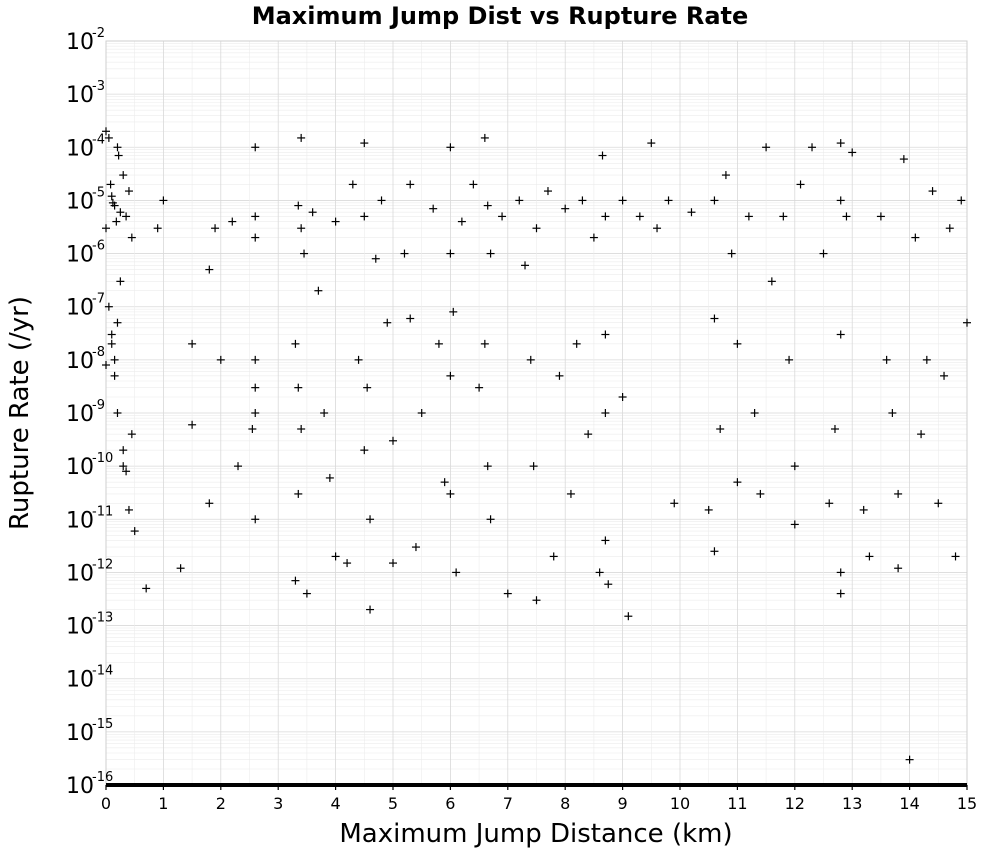  I want to click on x-tick-label: 14, so click(909, 803).